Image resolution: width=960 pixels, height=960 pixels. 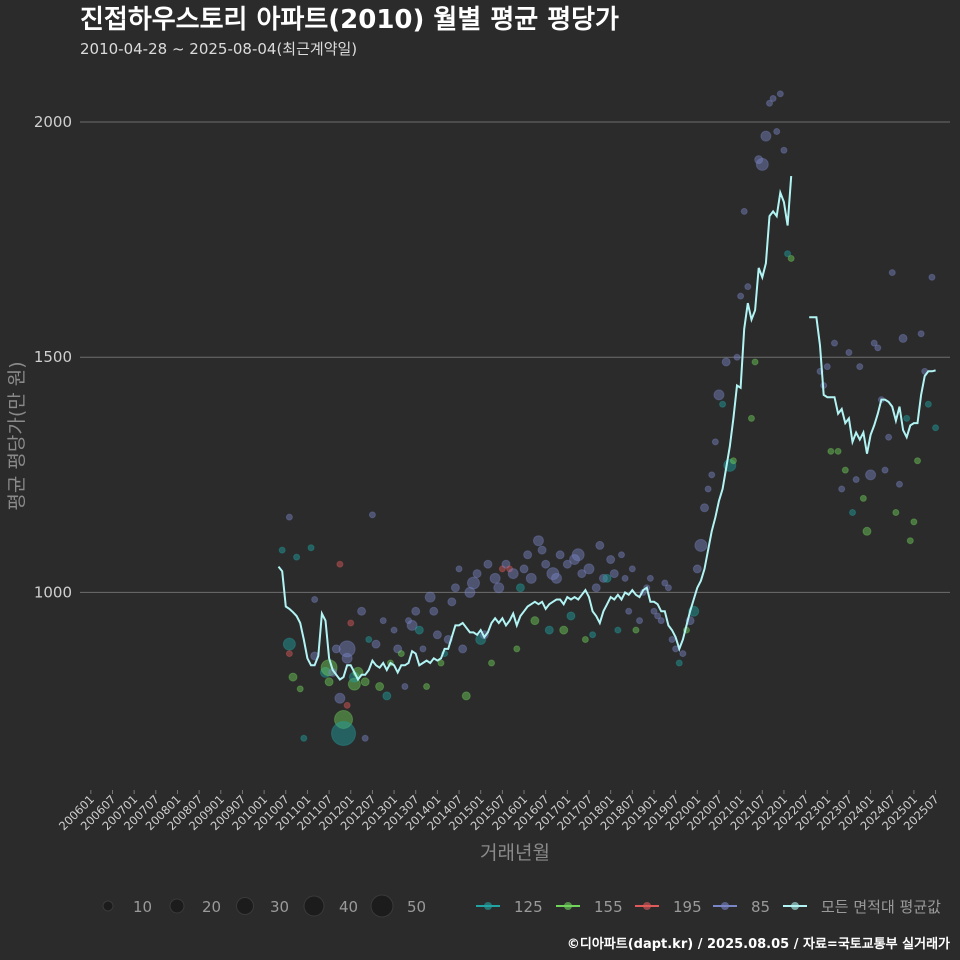 What do you see at coordinates (608, 907) in the screenshot?
I see `color-legend-label: 155` at bounding box center [608, 907].